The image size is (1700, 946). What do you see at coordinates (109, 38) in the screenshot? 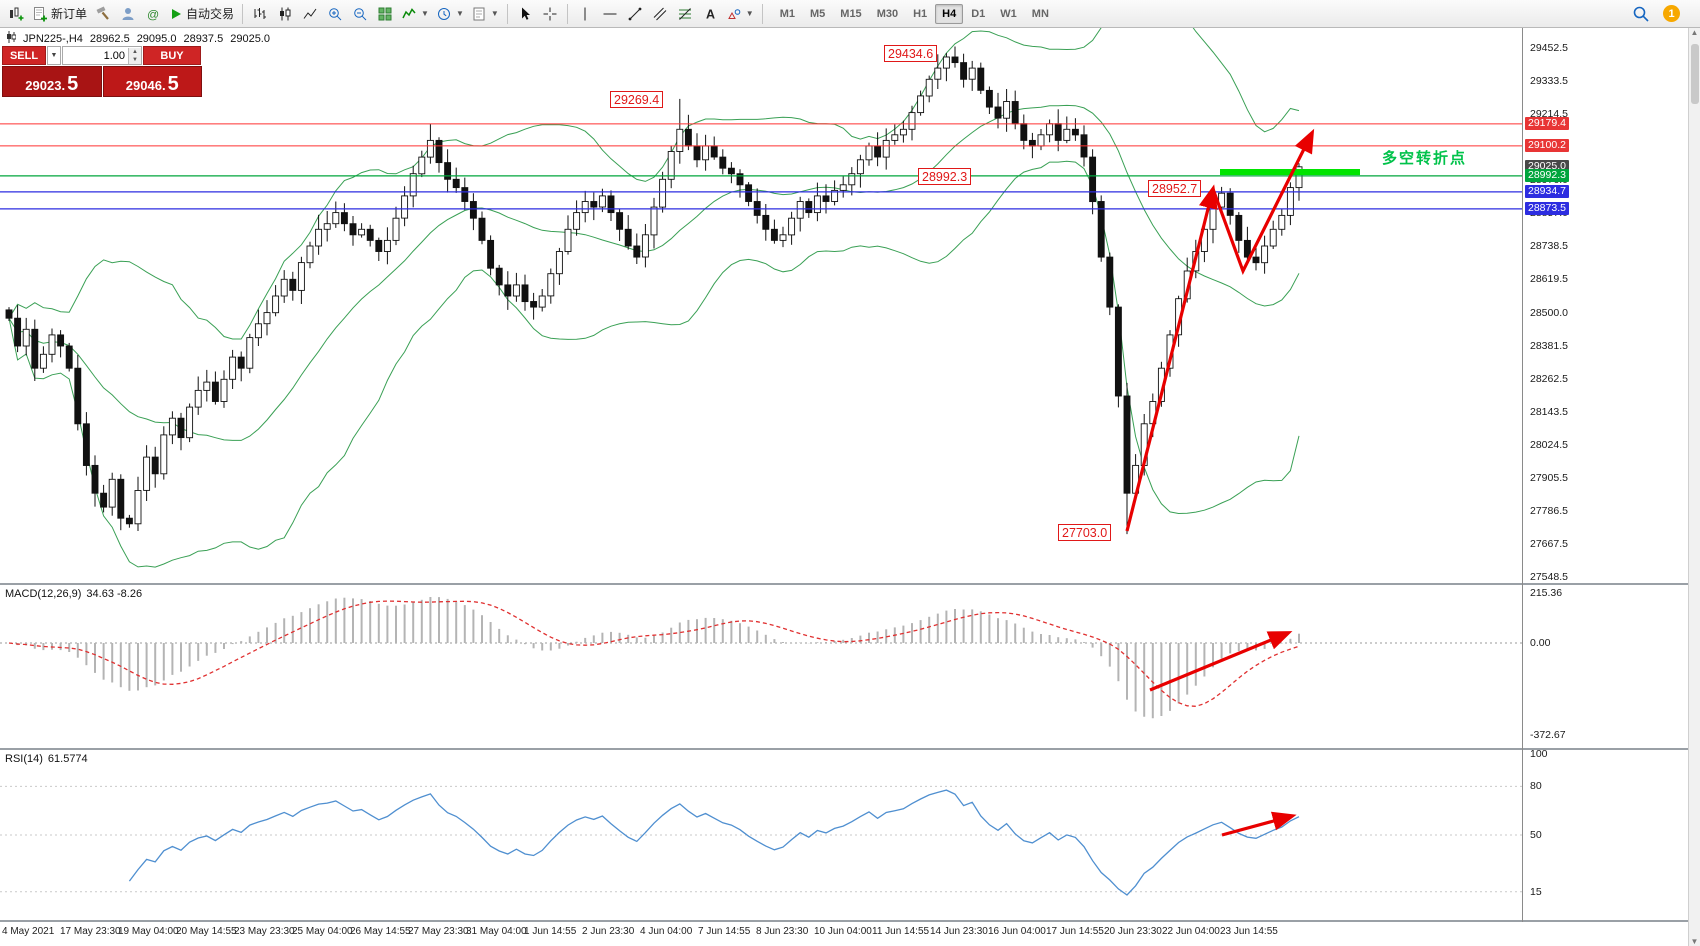
I see `ohlc-open: 28962.5` at bounding box center [109, 38].